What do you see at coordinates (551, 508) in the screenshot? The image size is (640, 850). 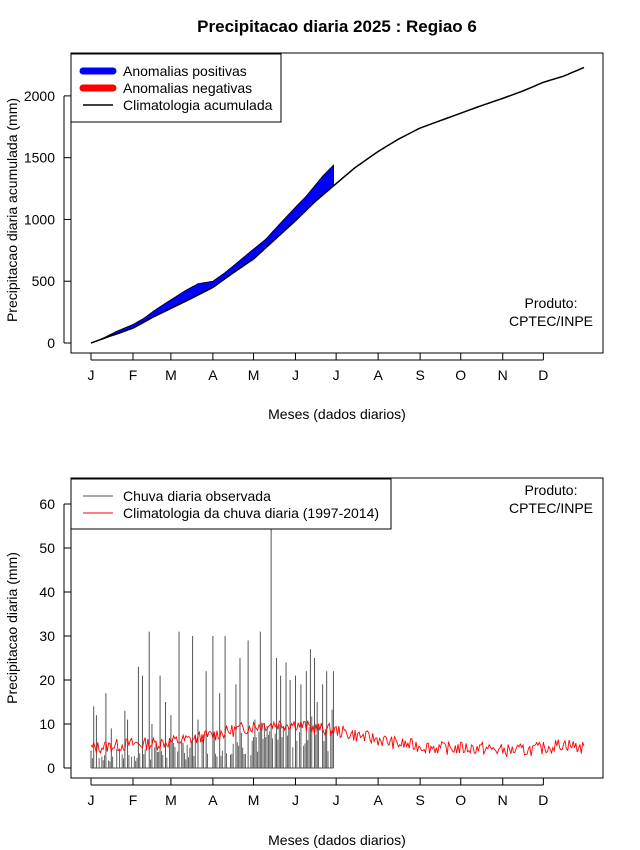 I see `bottom-note-line-2: CPTEC/INPE` at bounding box center [551, 508].